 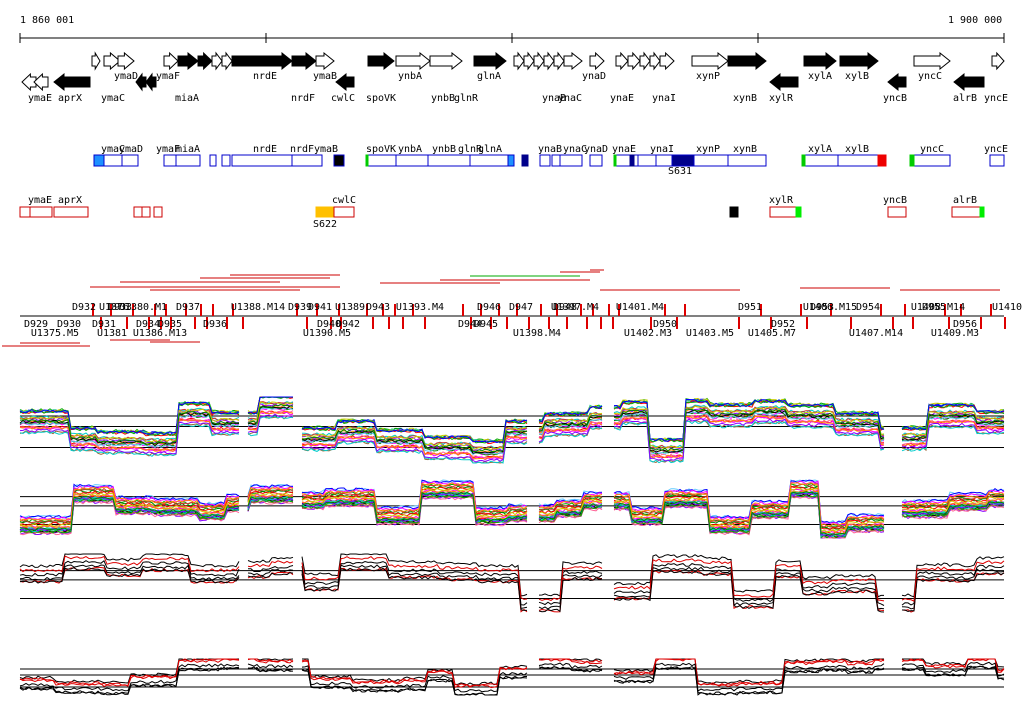 What do you see at coordinates (187, 98) in the screenshot?
I see `gene-label: miaA` at bounding box center [187, 98].